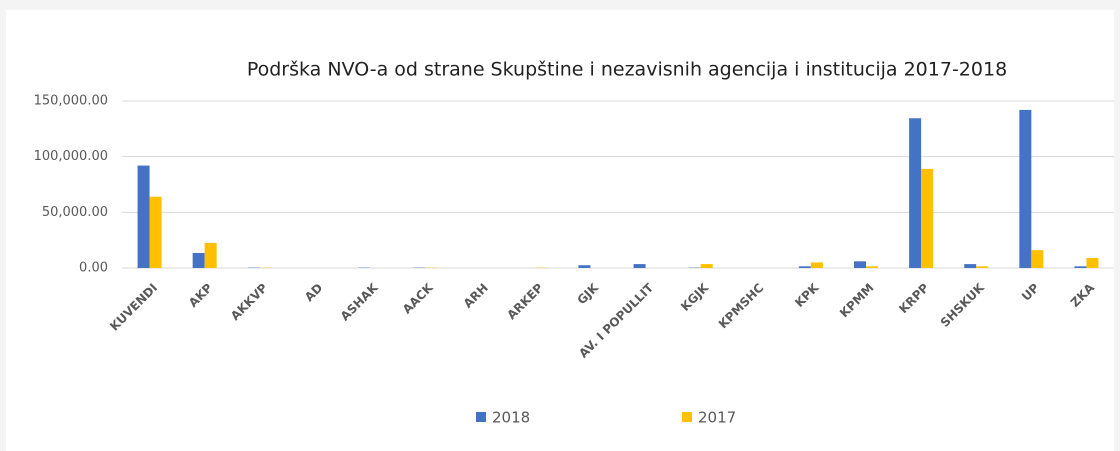 Image resolution: width=1120 pixels, height=451 pixels. Describe the element at coordinates (717, 418) in the screenshot. I see `legend-label: 2017` at that location.